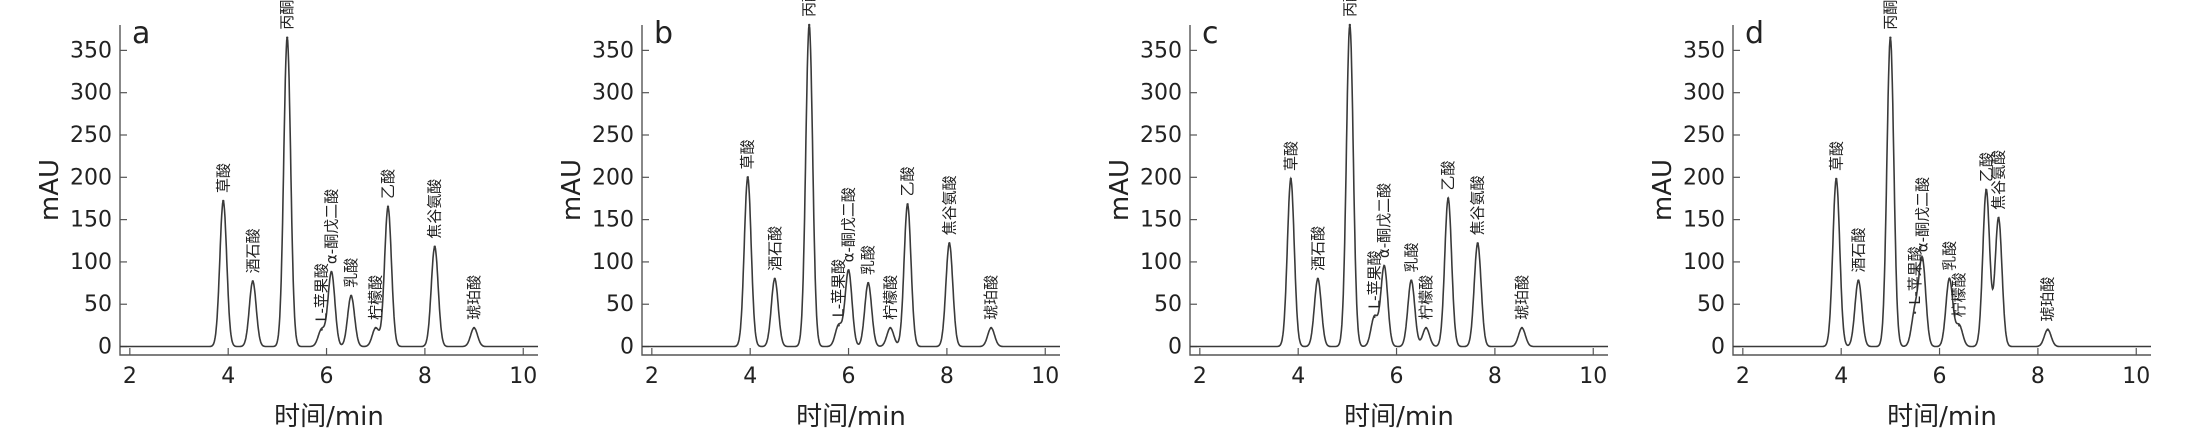 This screenshot has height=446, width=2189. What do you see at coordinates (141, 33) in the screenshot?
I see `panel-letter: a` at bounding box center [141, 33].